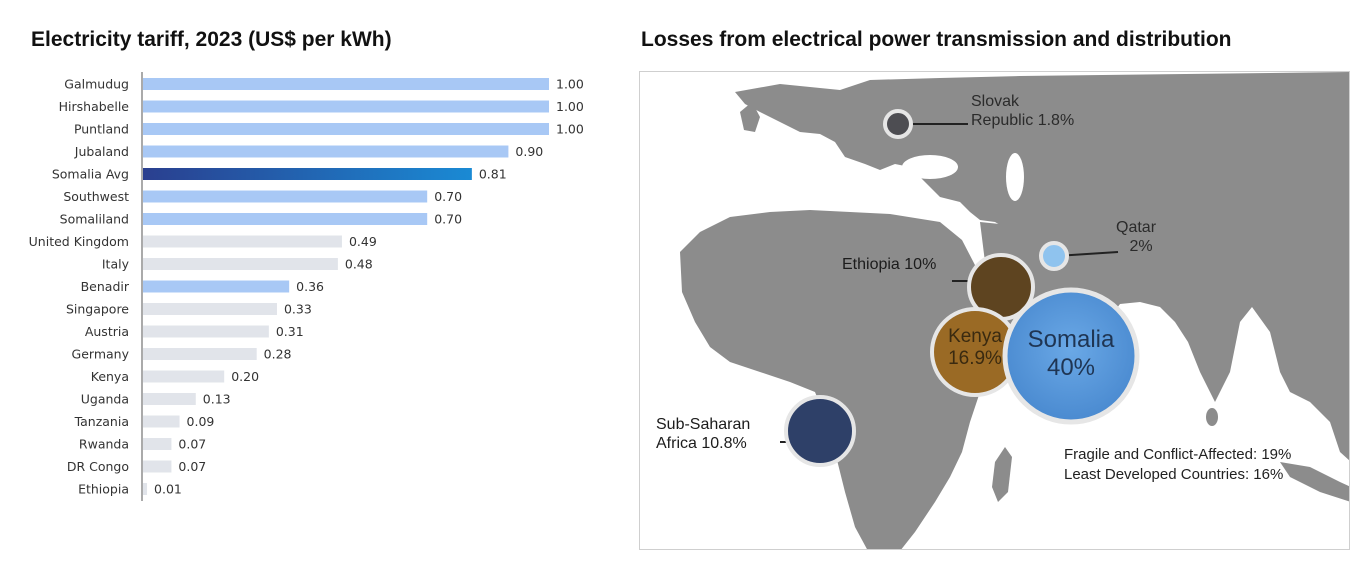 The height and width of the screenshot is (586, 1371). I want to click on category-label: Kenya, so click(110, 376).